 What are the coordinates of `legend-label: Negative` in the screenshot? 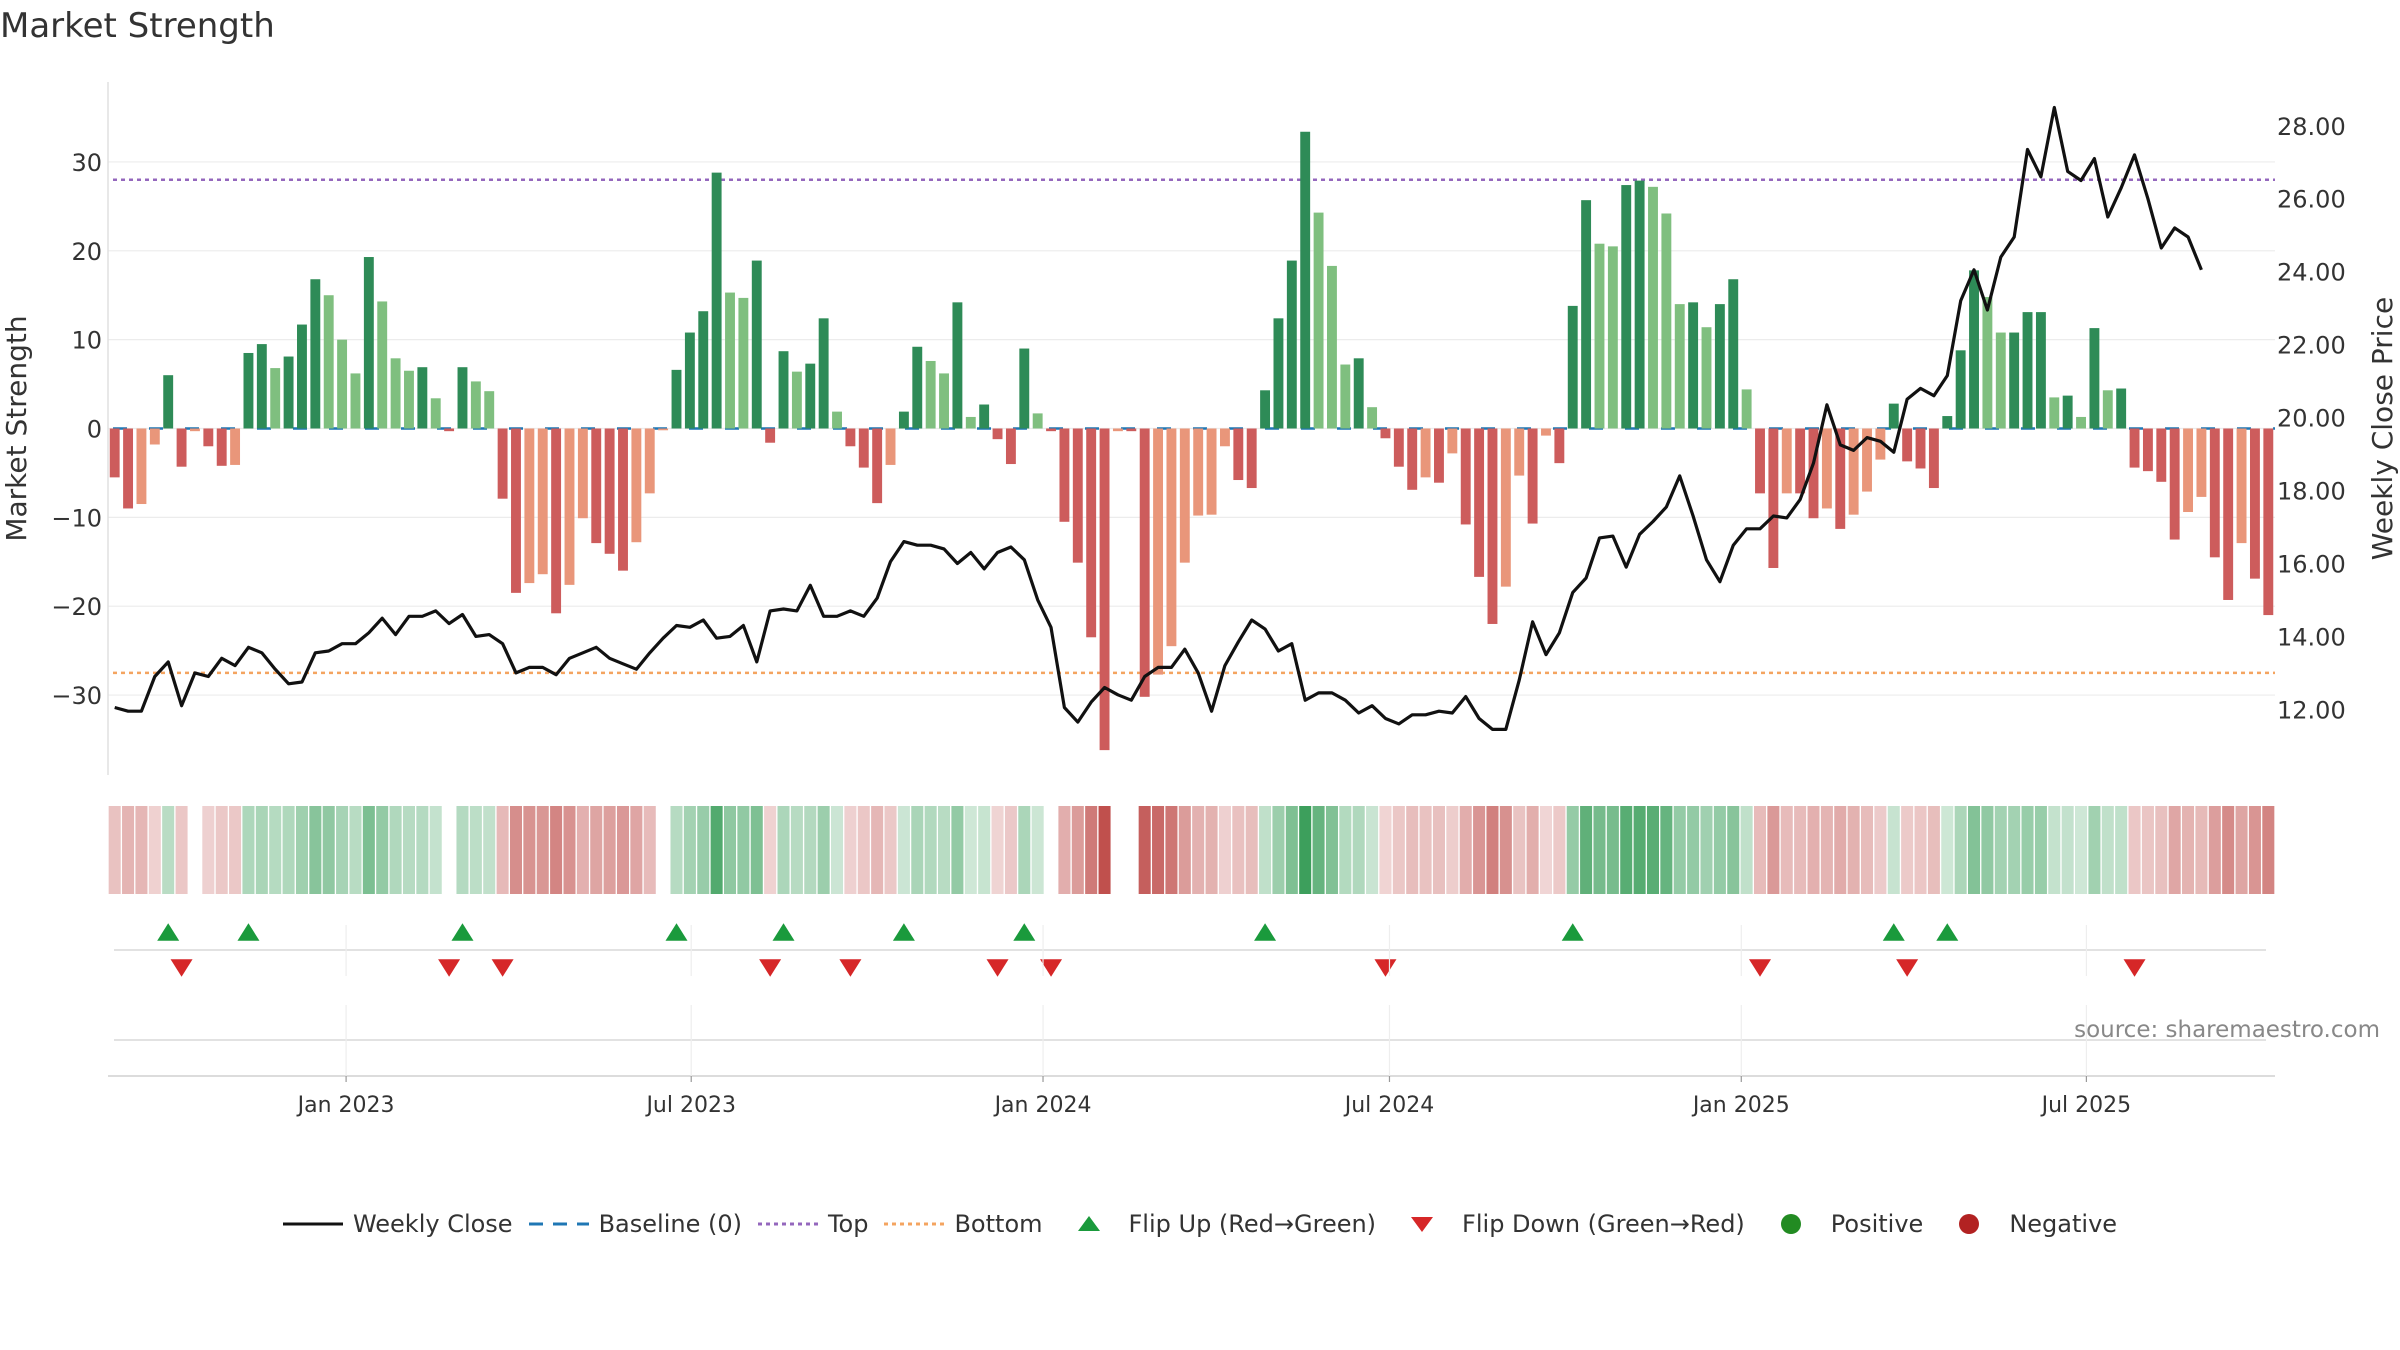 It's located at (2063, 1224).